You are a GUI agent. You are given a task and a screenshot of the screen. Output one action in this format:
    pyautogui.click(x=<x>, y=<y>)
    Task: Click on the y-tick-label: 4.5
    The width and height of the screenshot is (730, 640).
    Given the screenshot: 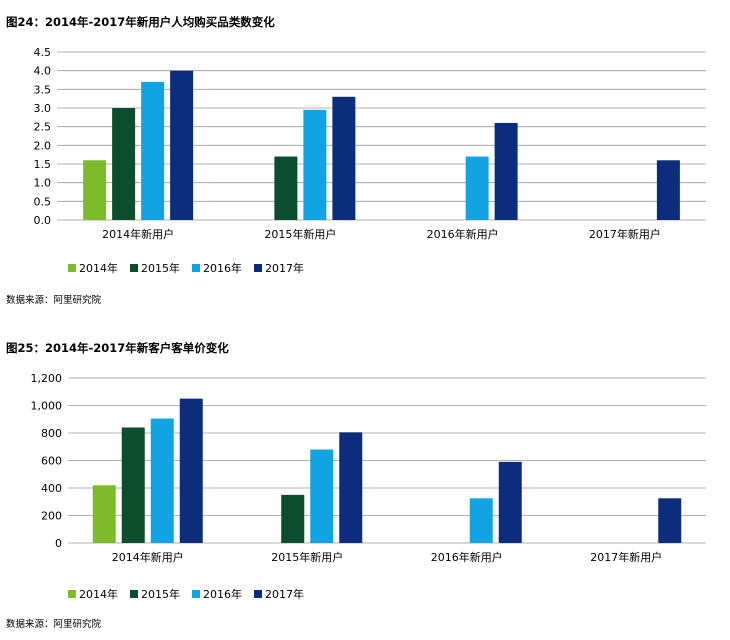 What is the action you would take?
    pyautogui.click(x=43, y=52)
    